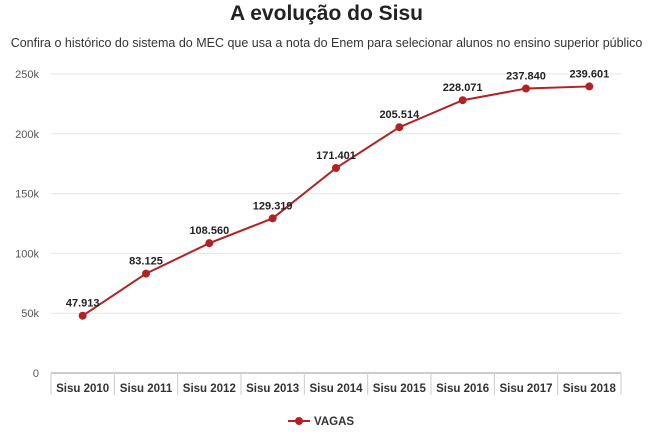 Image resolution: width=653 pixels, height=439 pixels. Describe the element at coordinates (399, 115) in the screenshot. I see `data-label: 205.514` at that location.